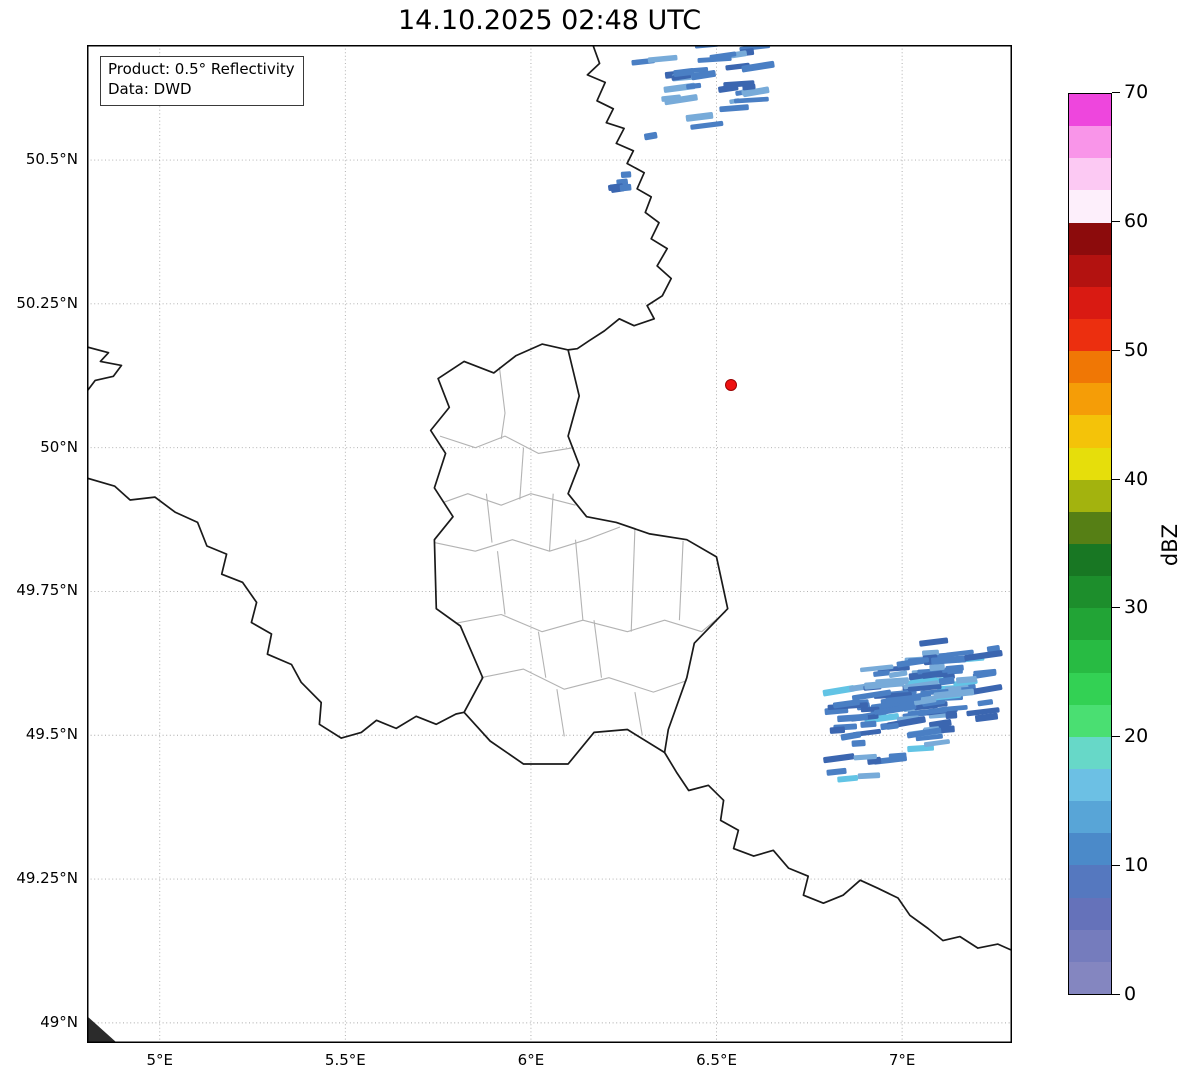 The height and width of the screenshot is (1081, 1202). Describe the element at coordinates (47, 302) in the screenshot. I see `y-tick-label: 50.25°N` at that location.